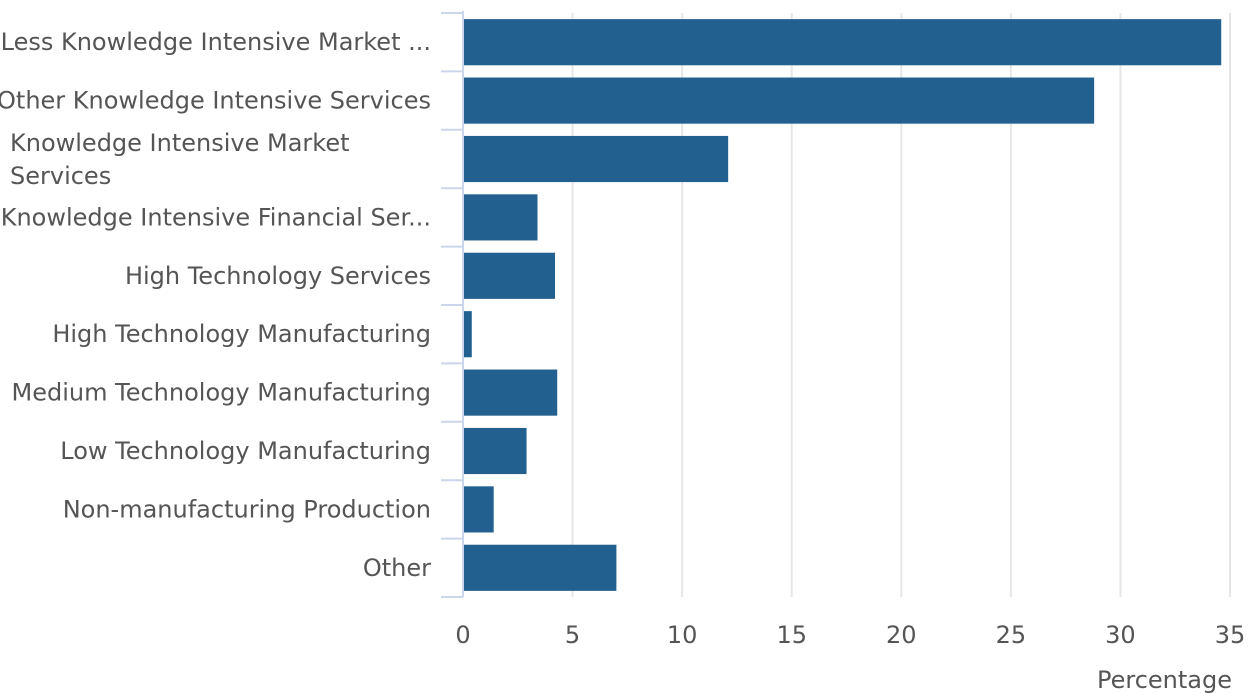  Describe the element at coordinates (572, 635) in the screenshot. I see `x-tick-label: 5` at that location.